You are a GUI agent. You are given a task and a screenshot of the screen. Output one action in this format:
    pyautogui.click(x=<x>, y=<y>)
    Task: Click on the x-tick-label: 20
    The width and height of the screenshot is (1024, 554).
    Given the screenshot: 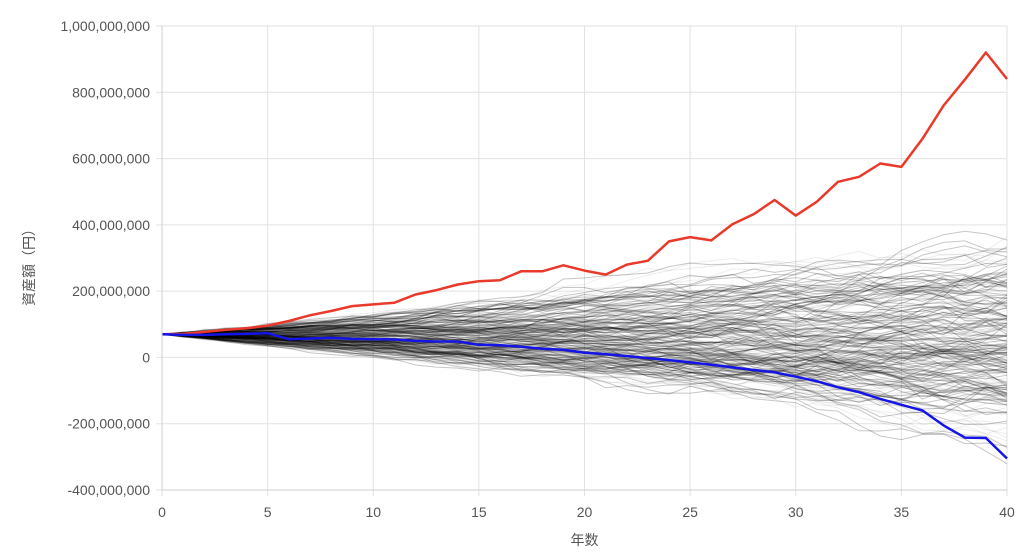 What is the action you would take?
    pyautogui.click(x=585, y=512)
    